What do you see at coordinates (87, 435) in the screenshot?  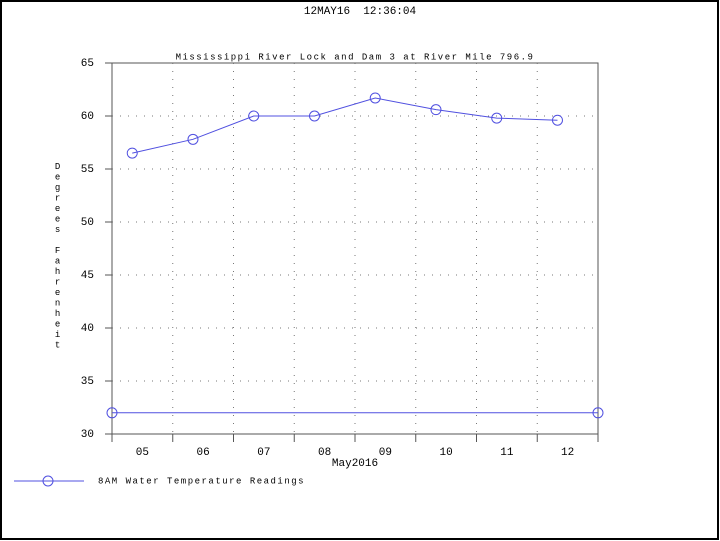 I see `y-tick-label: 30` at bounding box center [87, 435].